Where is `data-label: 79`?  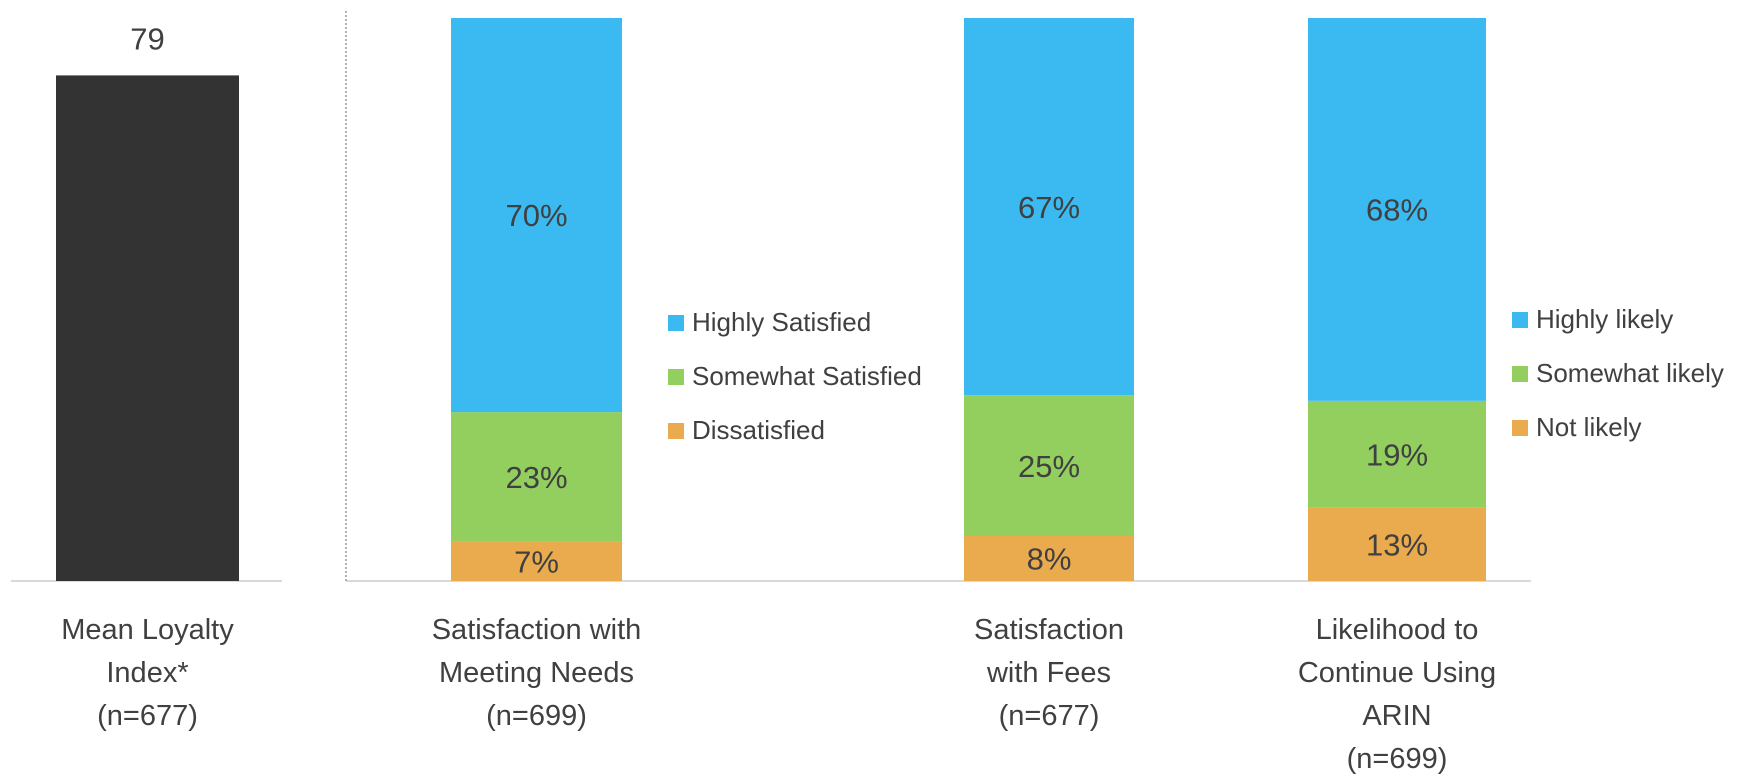 data-label: 79 is located at coordinates (147, 39).